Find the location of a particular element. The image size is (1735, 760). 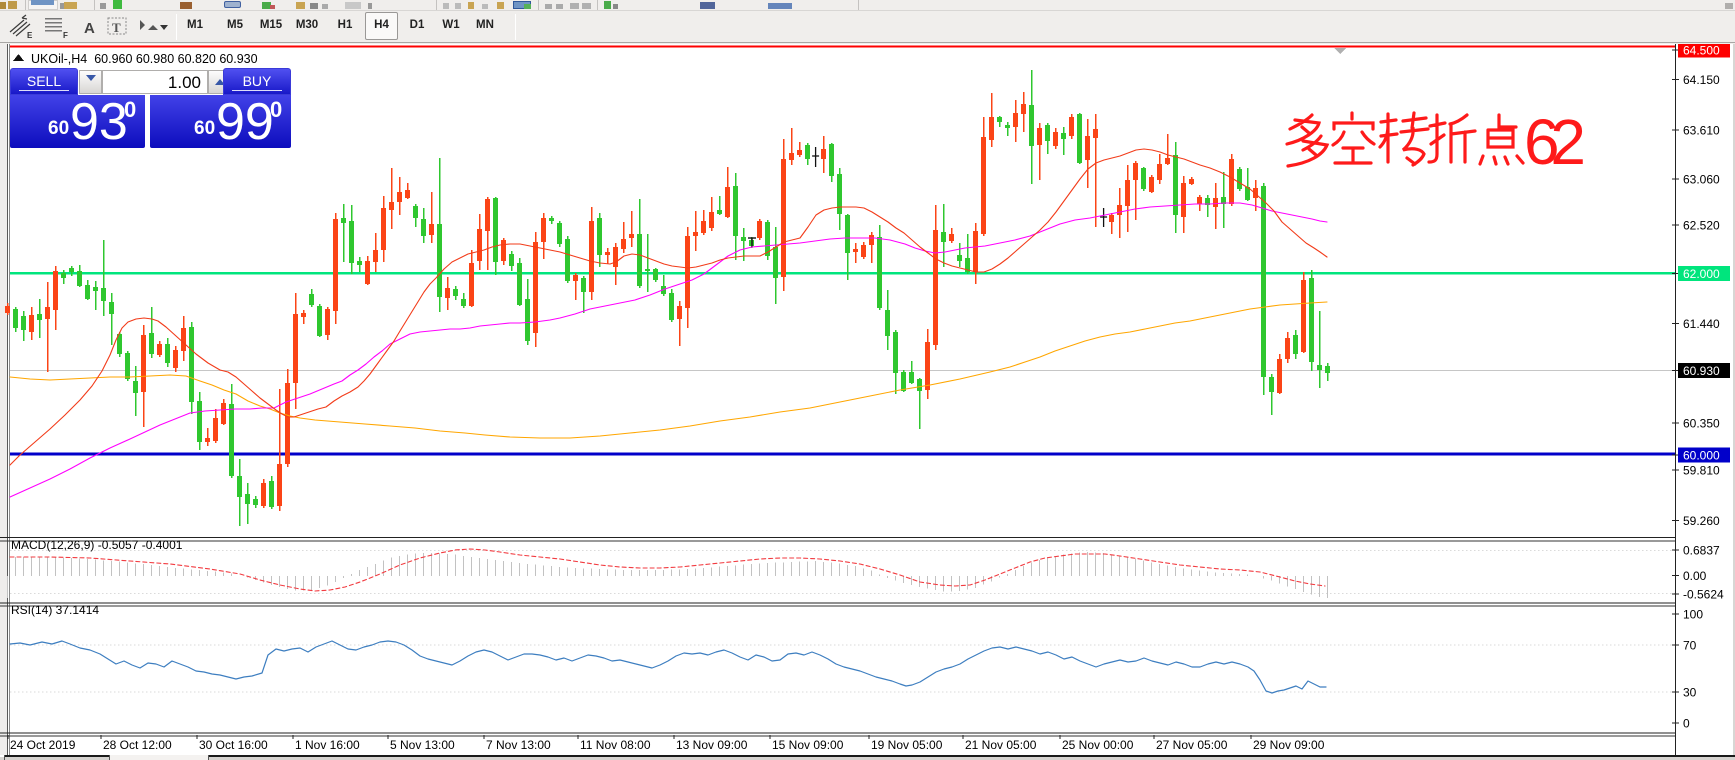

svg-text: 0.6837 is located at coordinates (1701, 551).